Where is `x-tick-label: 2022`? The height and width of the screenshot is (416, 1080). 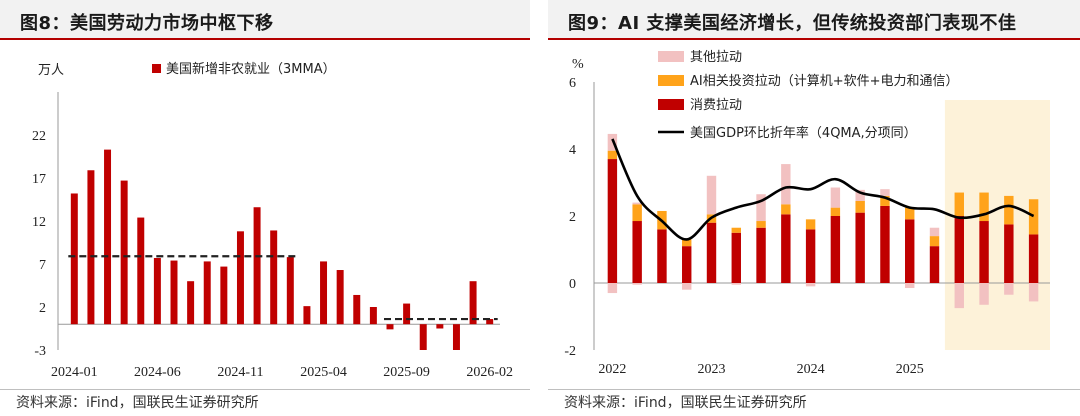 x-tick-label: 2022 is located at coordinates (612, 369).